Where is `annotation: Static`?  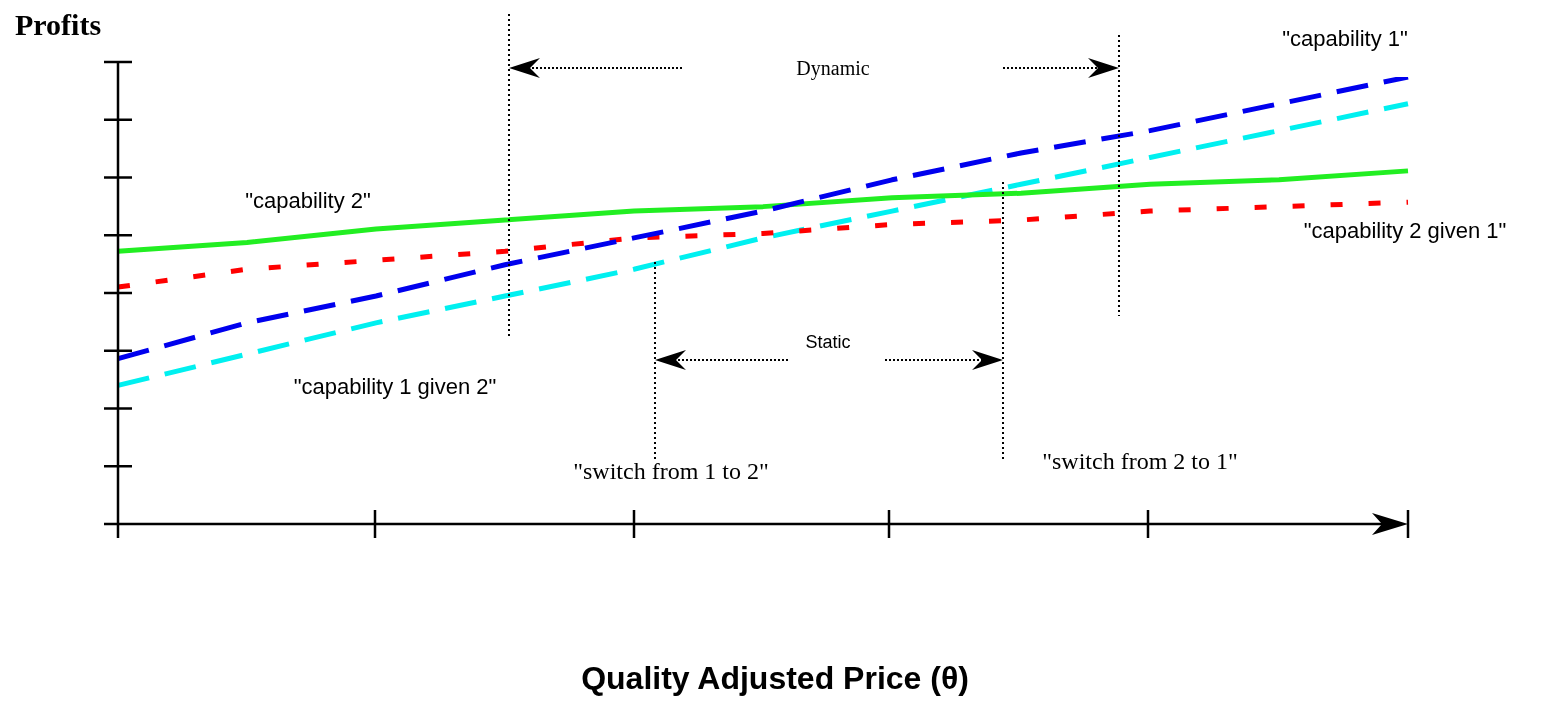 annotation: Static is located at coordinates (828, 341).